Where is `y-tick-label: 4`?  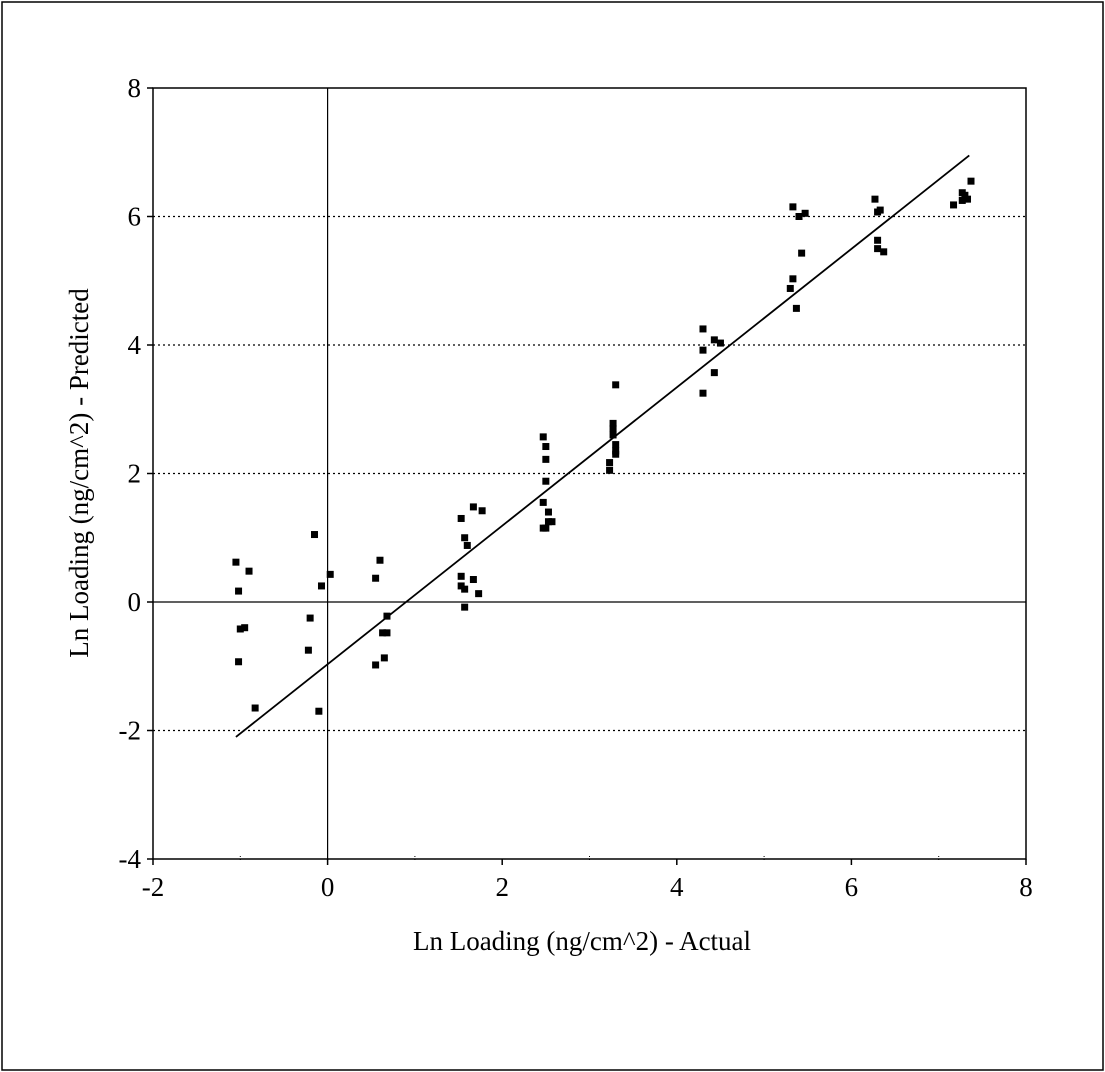
y-tick-label: 4 is located at coordinates (135, 345).